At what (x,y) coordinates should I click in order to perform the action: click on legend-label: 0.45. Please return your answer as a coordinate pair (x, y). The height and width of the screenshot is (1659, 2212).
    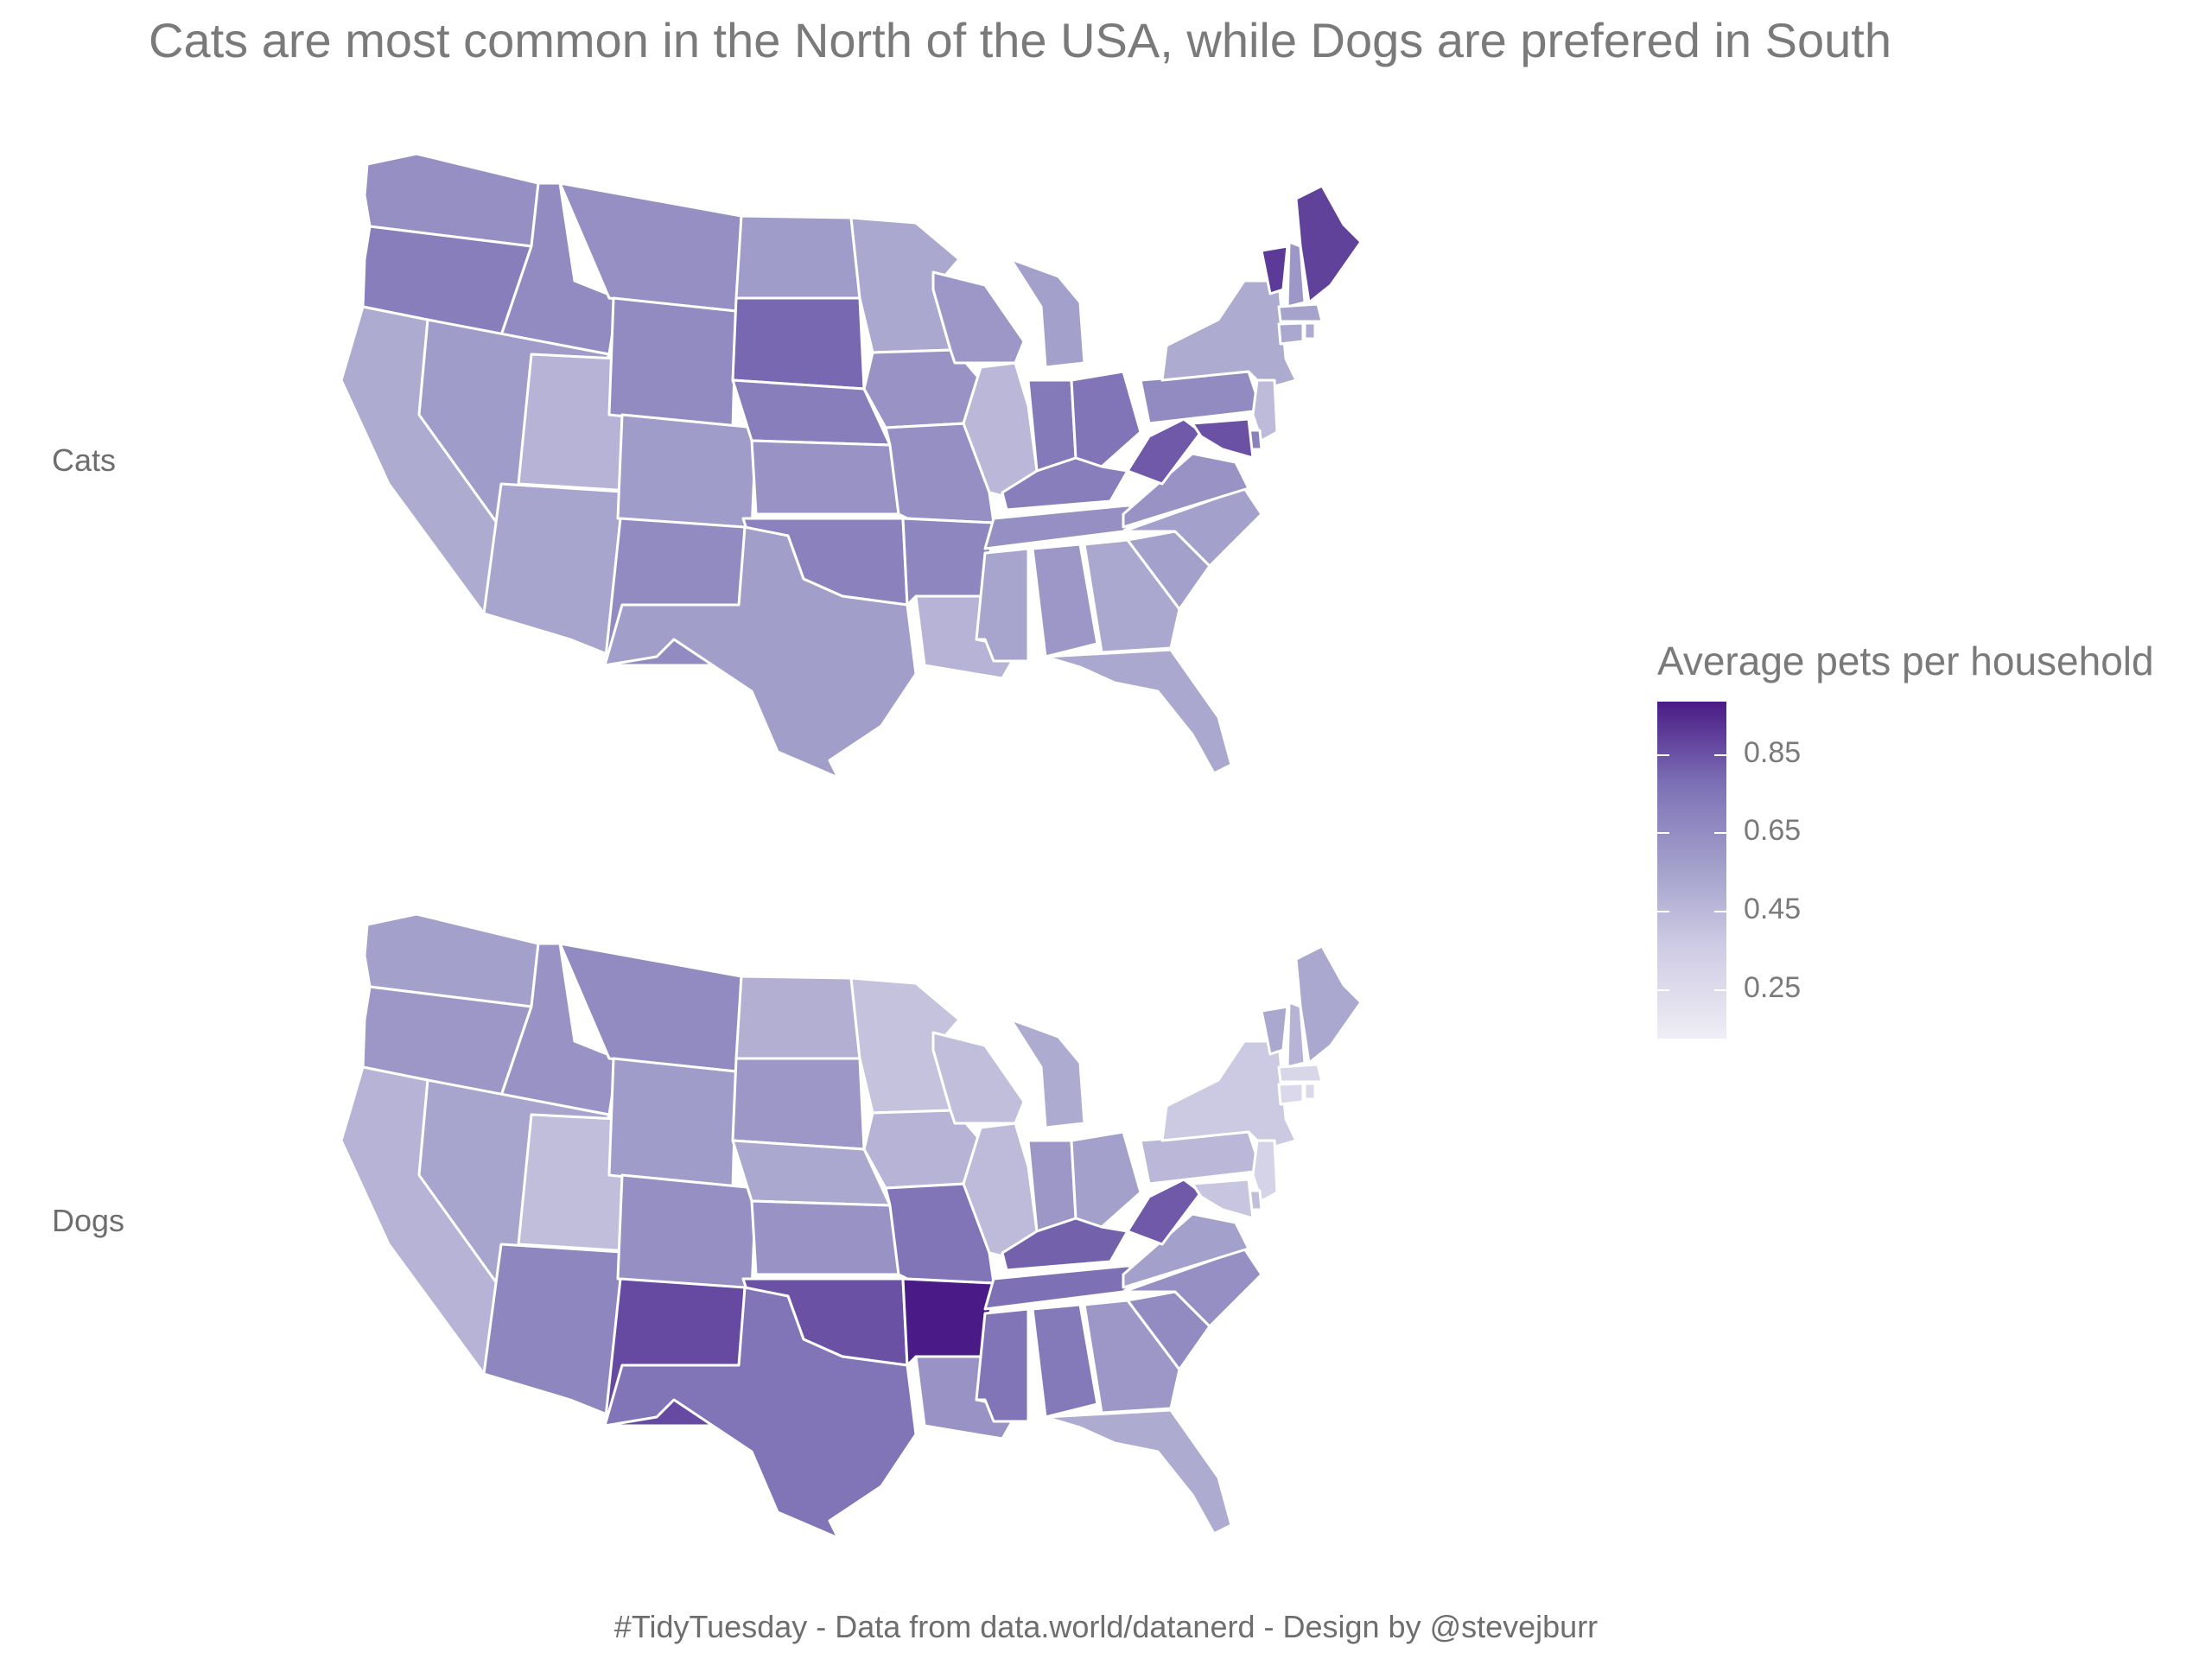
    Looking at the image, I should click on (1773, 909).